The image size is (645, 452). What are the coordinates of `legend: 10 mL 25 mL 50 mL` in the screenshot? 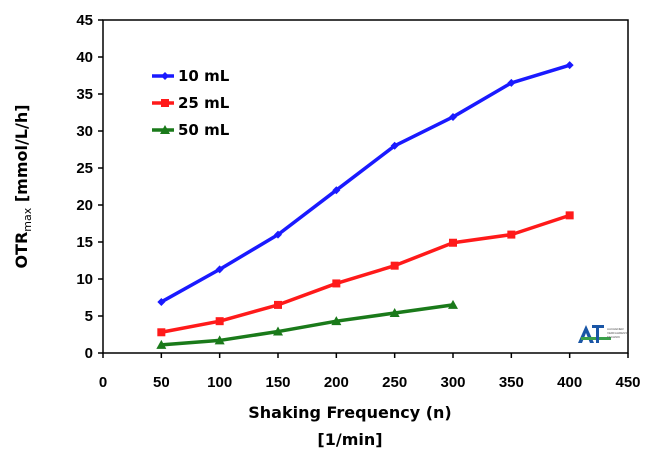 It's located at (191, 103).